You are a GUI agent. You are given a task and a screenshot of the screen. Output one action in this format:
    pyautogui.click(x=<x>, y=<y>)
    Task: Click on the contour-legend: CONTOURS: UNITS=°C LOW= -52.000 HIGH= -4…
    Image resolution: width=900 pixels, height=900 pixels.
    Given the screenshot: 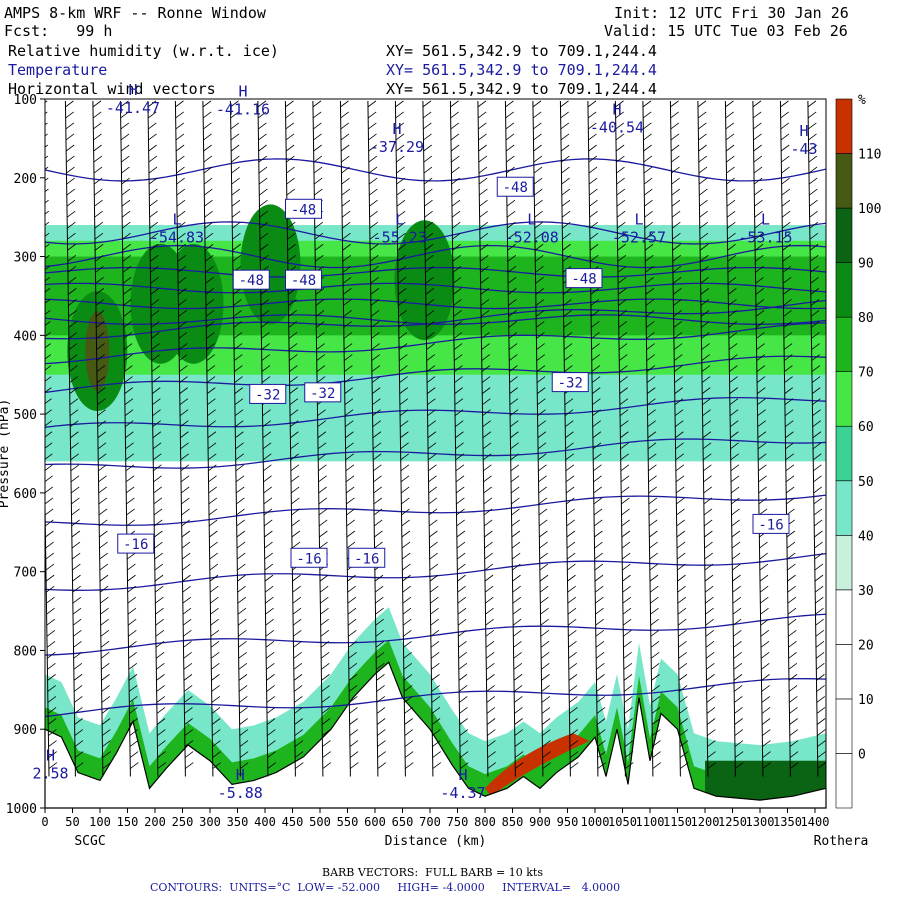 What is the action you would take?
    pyautogui.click(x=385, y=887)
    